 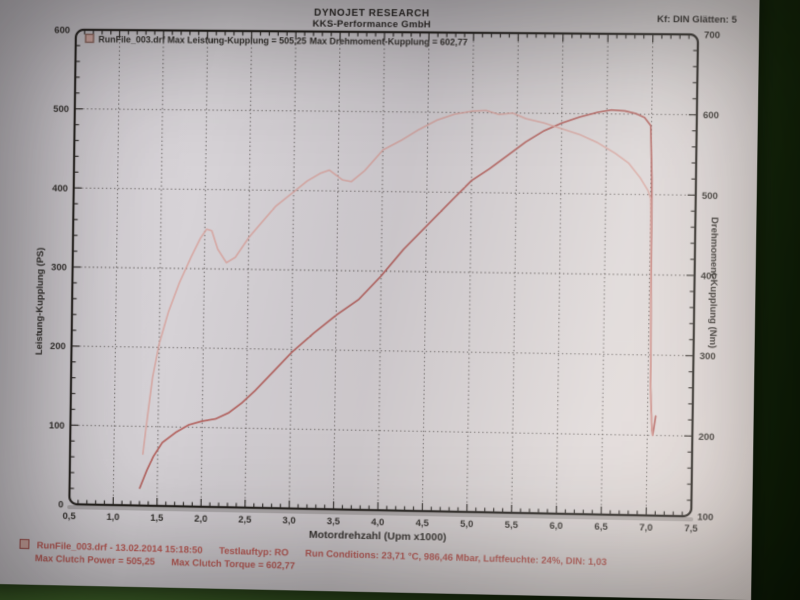 What do you see at coordinates (691, 528) in the screenshot?
I see `svg-text: 7,5` at bounding box center [691, 528].